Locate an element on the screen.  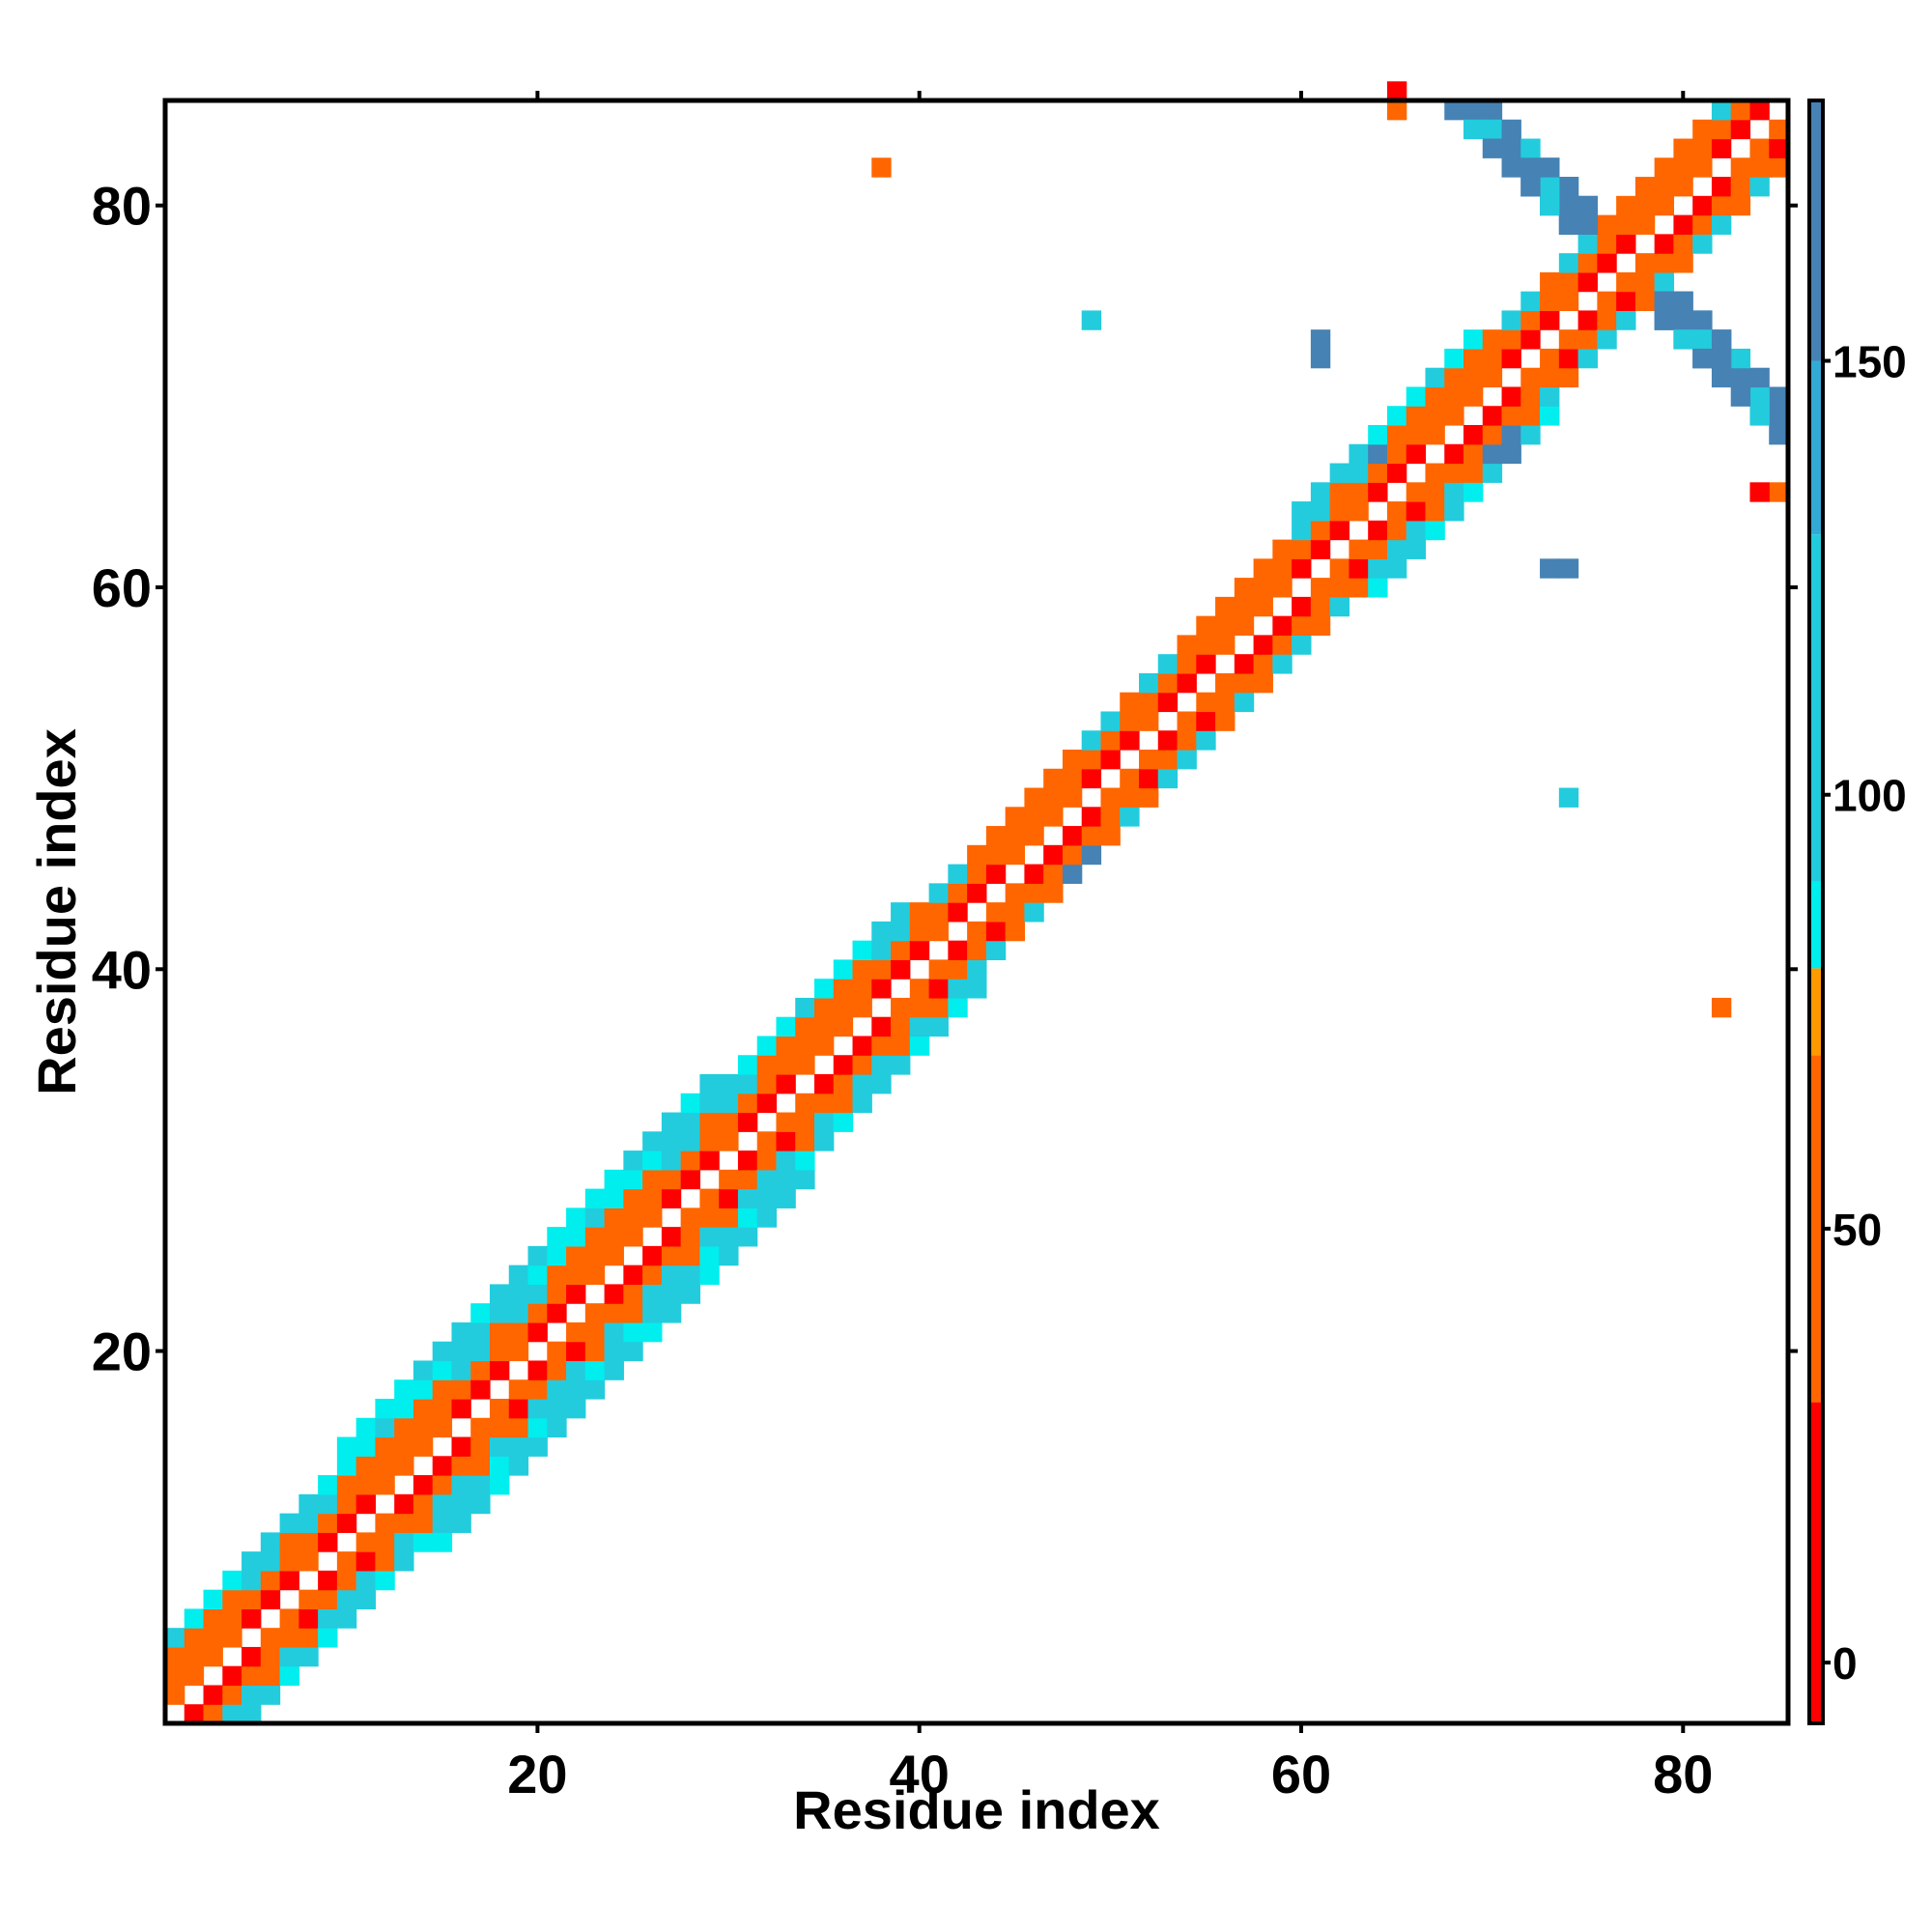
colorbar-tick-label: 50 is located at coordinates (1857, 1230).